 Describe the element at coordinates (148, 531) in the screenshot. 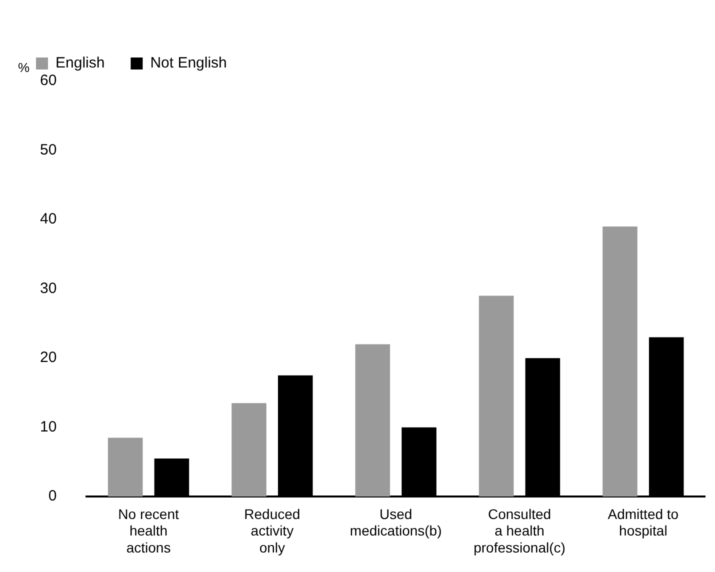

I see `x-tick-label: No recent health actions` at that location.